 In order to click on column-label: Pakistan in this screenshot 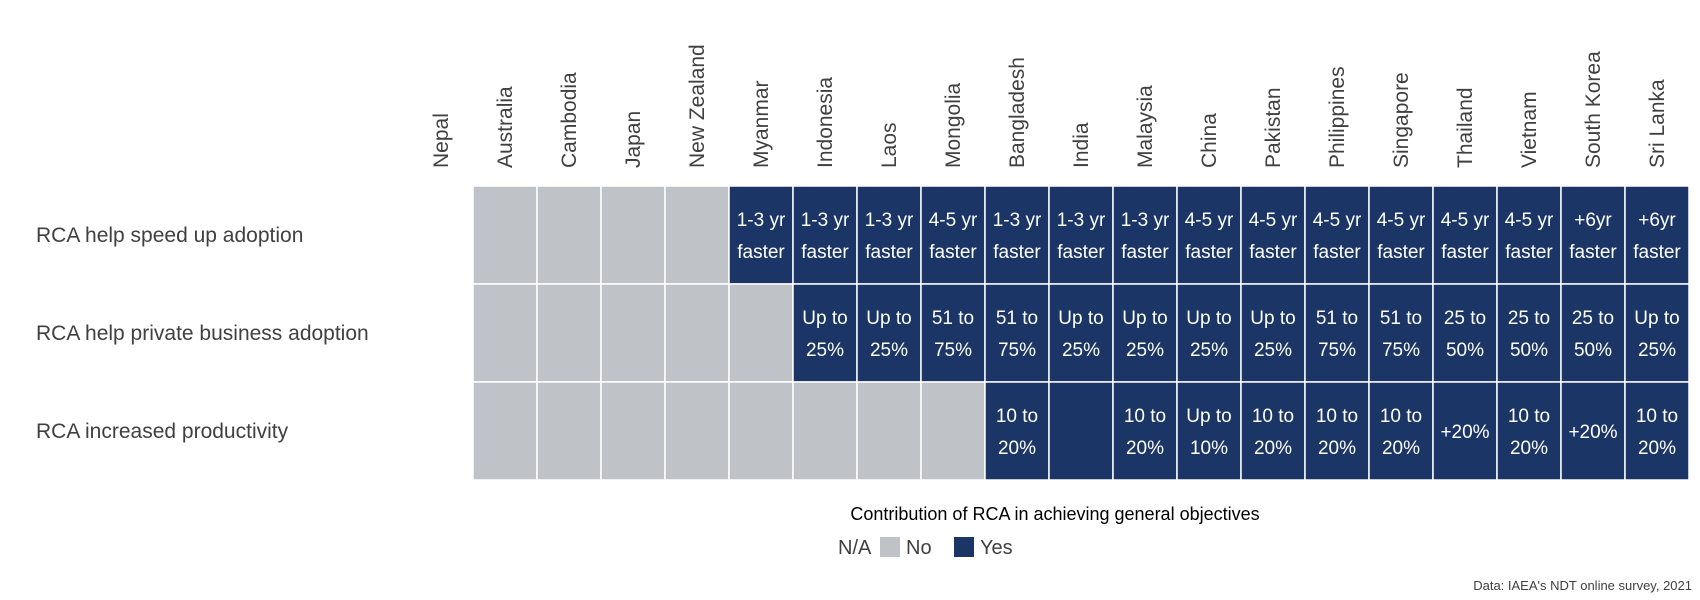, I will do `click(1273, 127)`.